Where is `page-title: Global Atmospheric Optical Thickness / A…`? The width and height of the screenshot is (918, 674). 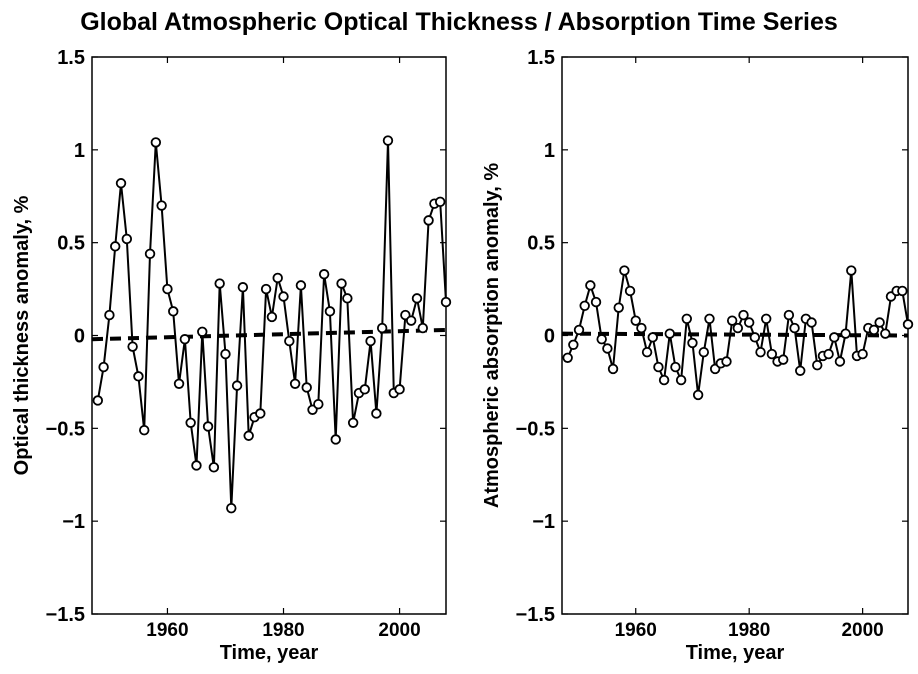 page-title: Global Atmospheric Optical Thickness / A… is located at coordinates (459, 22).